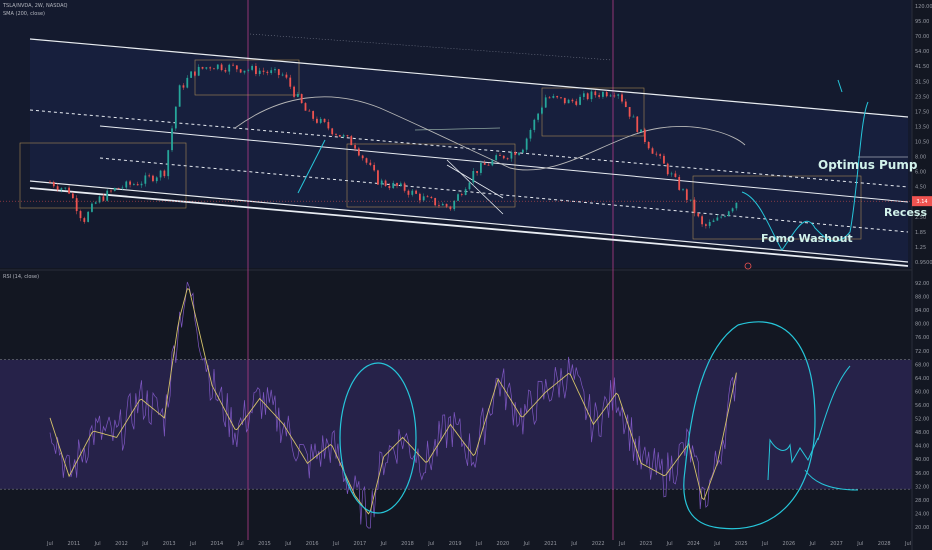 The height and width of the screenshot is (550, 932). What do you see at coordinates (922, 514) in the screenshot?
I see `rsi-tick-label: 24.00` at bounding box center [922, 514].